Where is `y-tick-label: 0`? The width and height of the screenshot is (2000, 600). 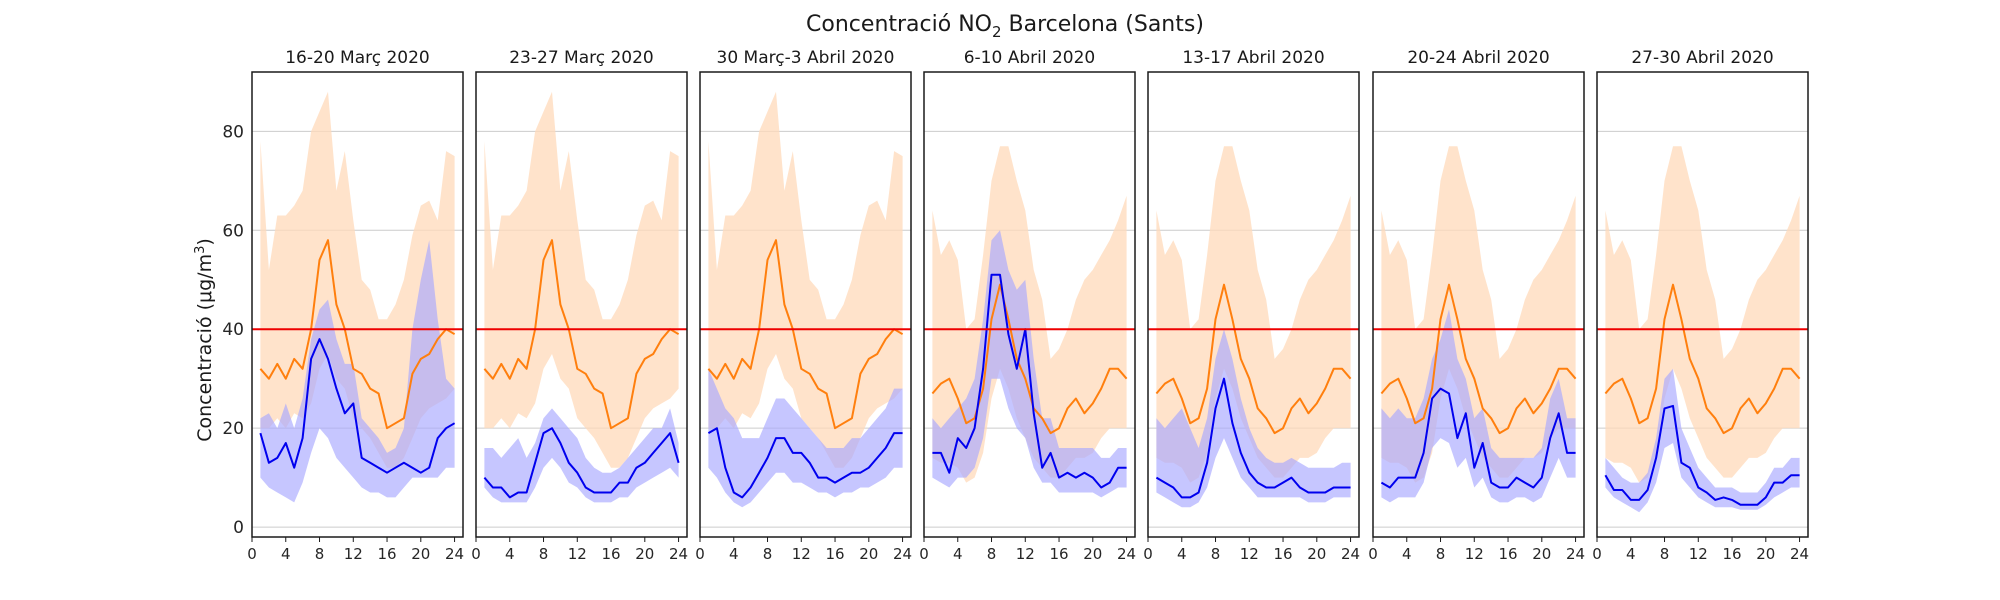
y-tick-label: 0 is located at coordinates (238, 528).